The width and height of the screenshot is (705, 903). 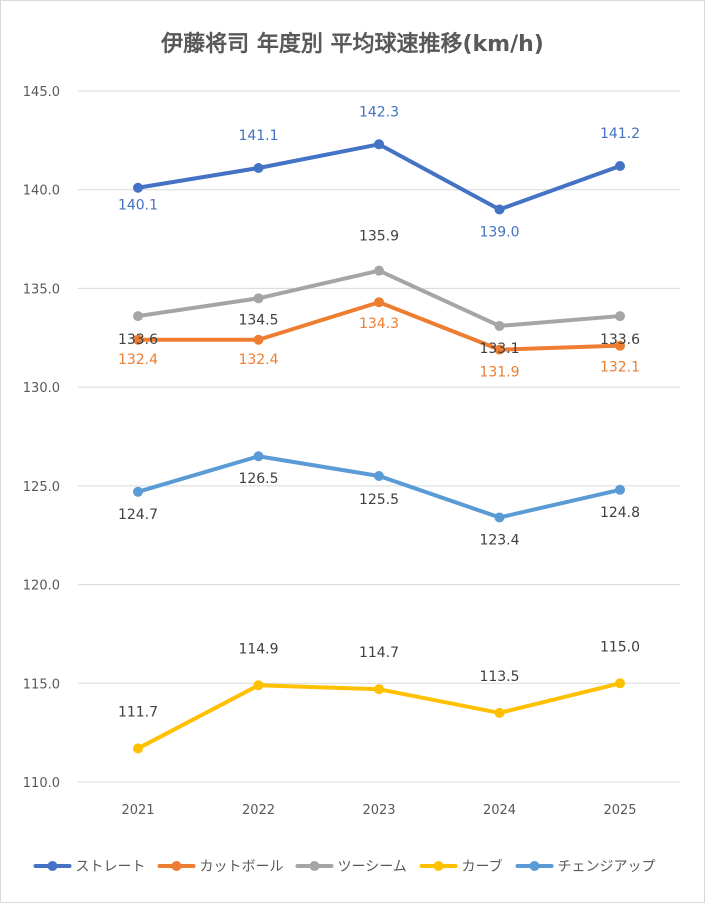 What do you see at coordinates (41, 191) in the screenshot?
I see `y-tick-label: 140.0` at bounding box center [41, 191].